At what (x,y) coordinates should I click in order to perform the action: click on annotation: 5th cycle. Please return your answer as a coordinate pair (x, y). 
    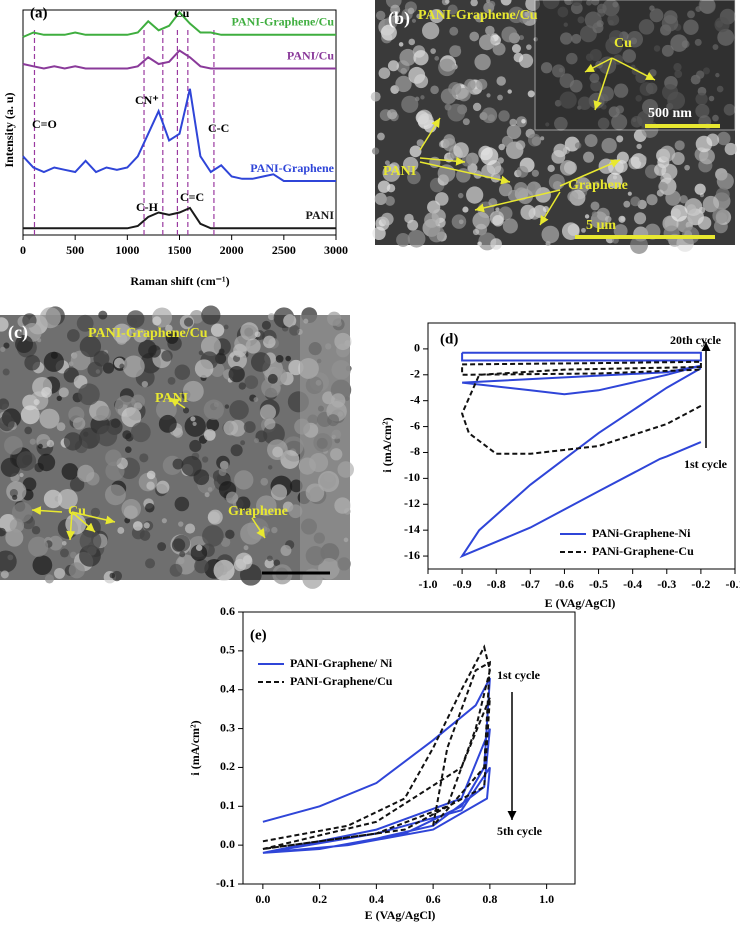
    Looking at the image, I should click on (520, 831).